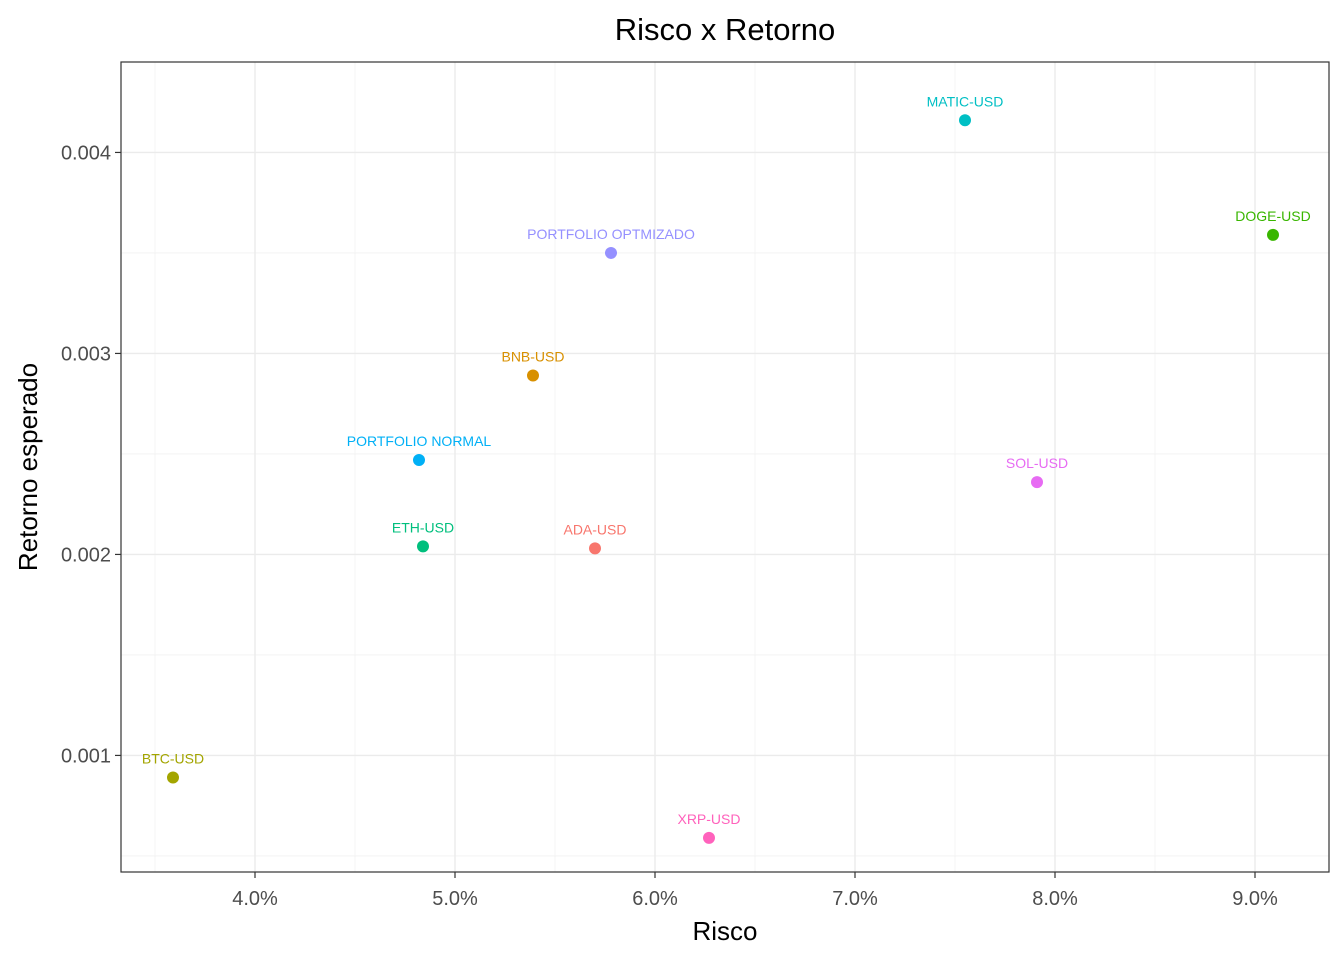  What do you see at coordinates (419, 441) in the screenshot?
I see `data-point-label: PORTFOLIO NORMAL` at bounding box center [419, 441].